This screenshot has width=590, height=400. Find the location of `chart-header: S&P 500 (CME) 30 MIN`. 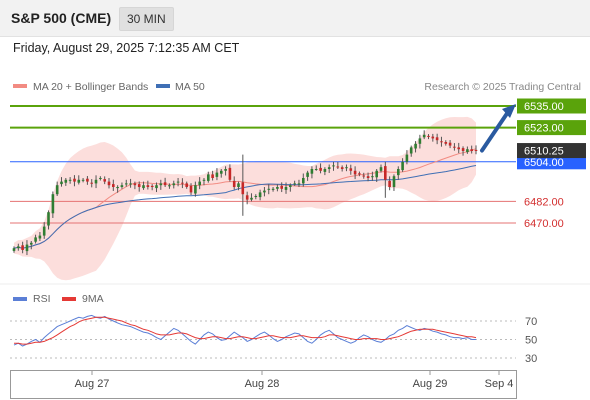

chart-header: S&P 500 (CME) 30 MIN is located at coordinates (295, 18).